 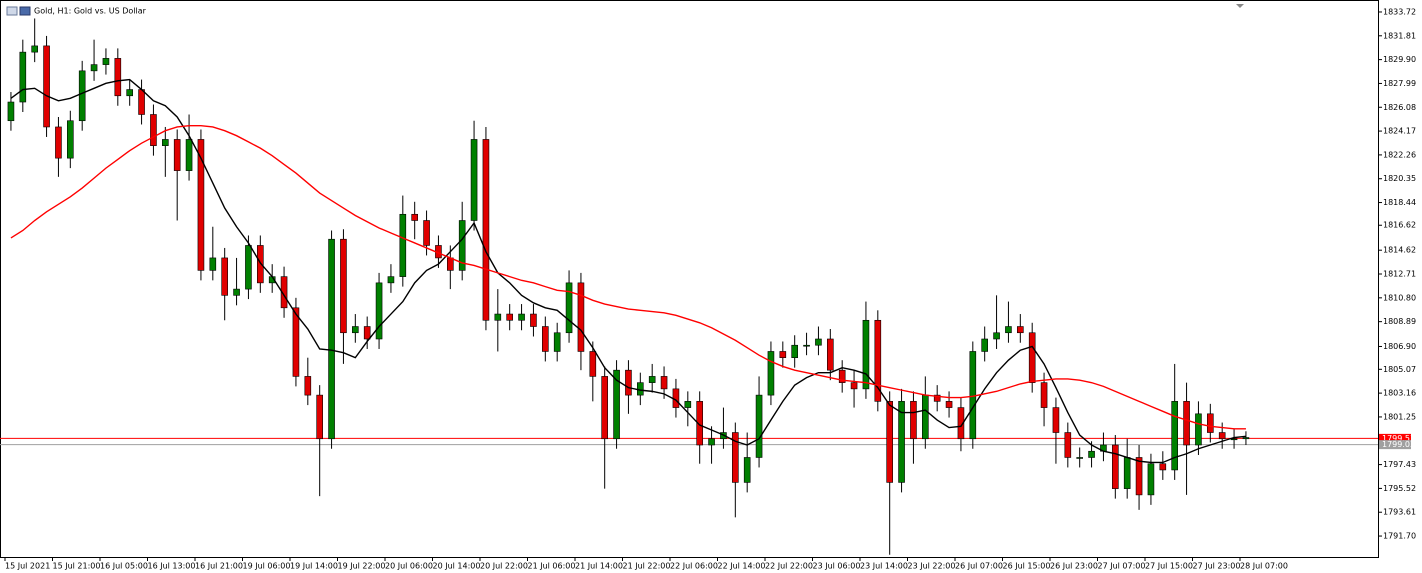 I want to click on x-tick-label: 20 Jul 06:00, so click(x=409, y=566).